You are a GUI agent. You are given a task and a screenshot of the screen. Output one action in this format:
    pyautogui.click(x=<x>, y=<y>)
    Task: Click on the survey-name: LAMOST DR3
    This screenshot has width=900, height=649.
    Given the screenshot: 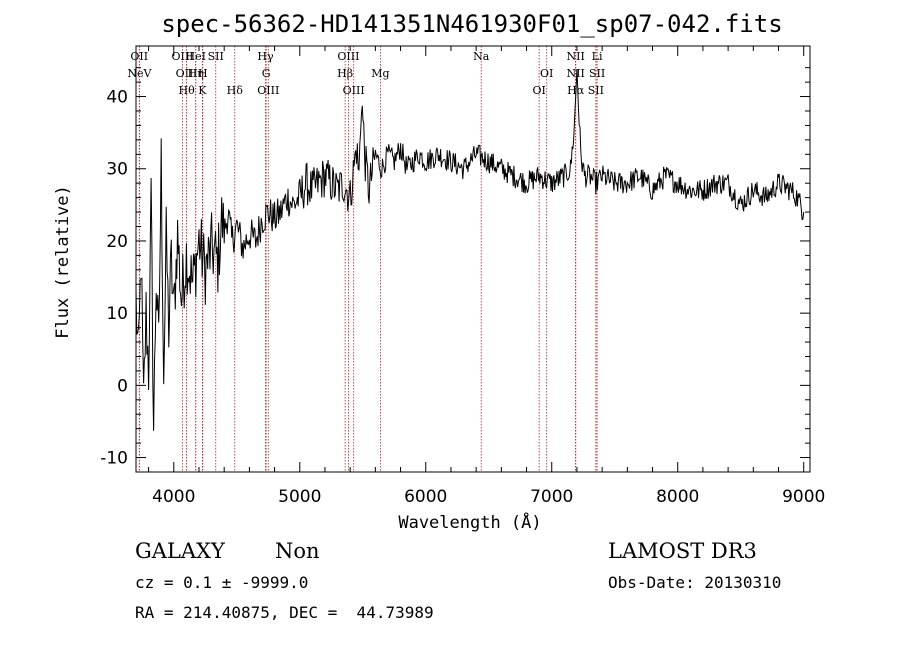 What is the action you would take?
    pyautogui.click(x=682, y=551)
    